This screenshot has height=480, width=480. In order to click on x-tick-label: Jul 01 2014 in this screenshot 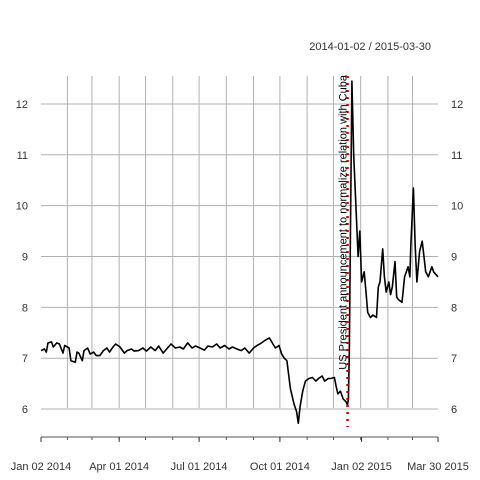, I will do `click(199, 467)`.